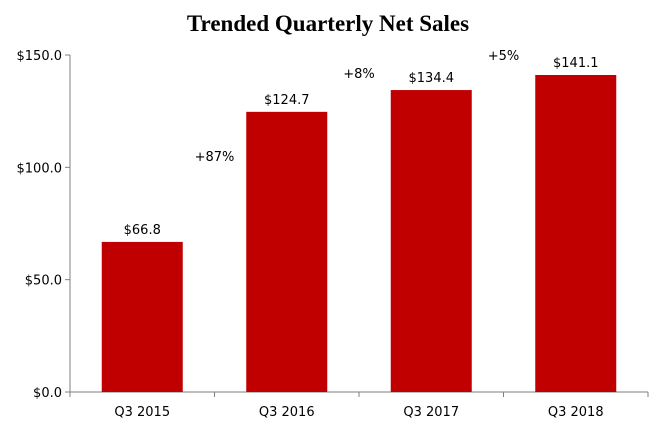  What do you see at coordinates (43, 281) in the screenshot?
I see `y-tick-label: $50.0` at bounding box center [43, 281].